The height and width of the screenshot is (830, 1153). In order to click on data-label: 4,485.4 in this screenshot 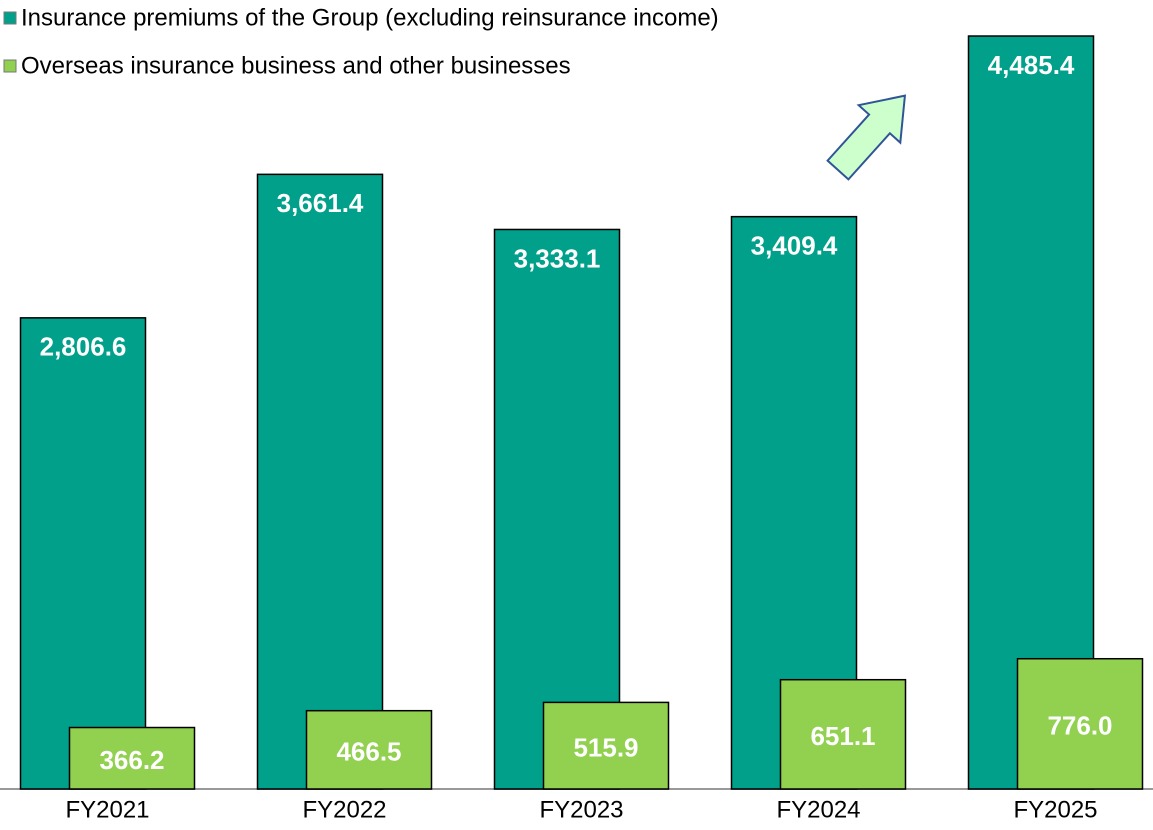, I will do `click(1031, 65)`.